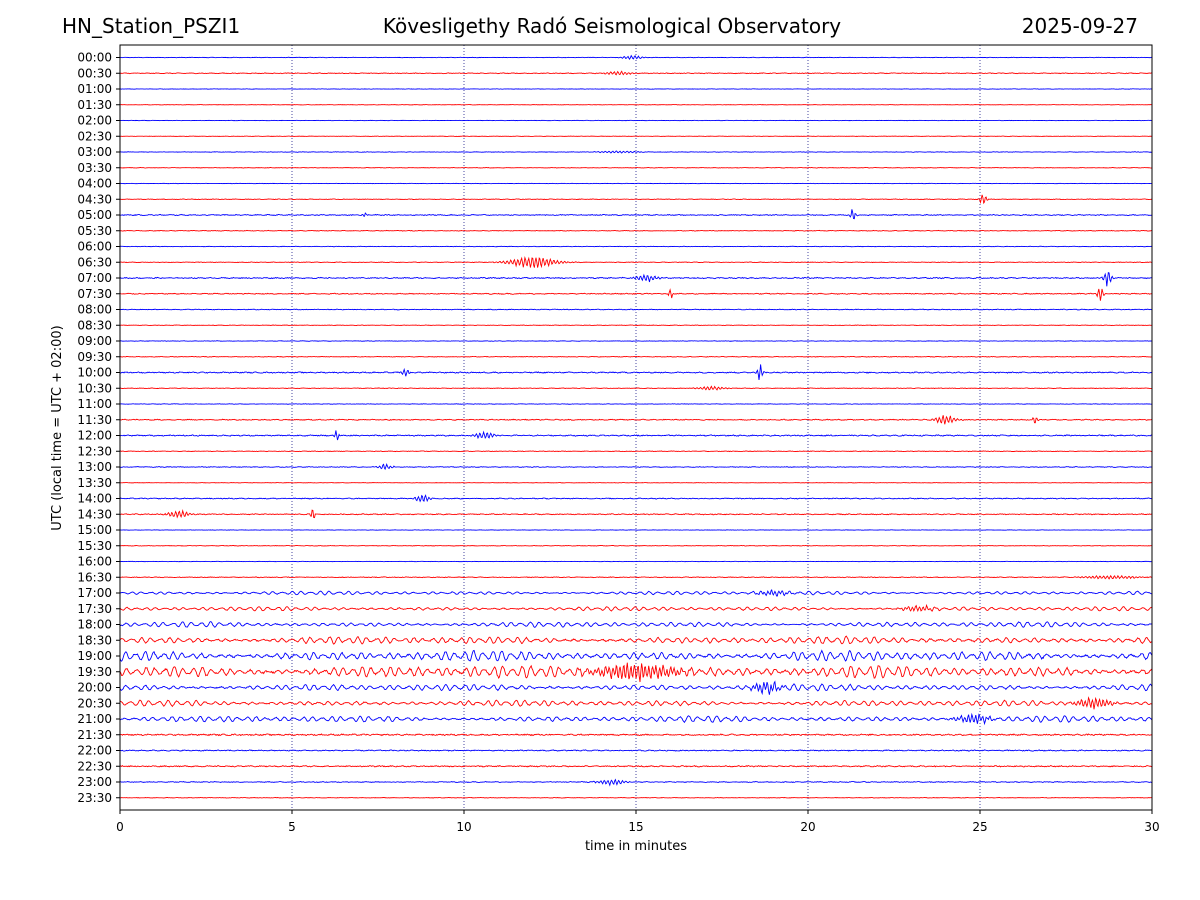 The image size is (1200, 900). What do you see at coordinates (94, 467) in the screenshot?
I see `y-tick-label: 13:00` at bounding box center [94, 467].